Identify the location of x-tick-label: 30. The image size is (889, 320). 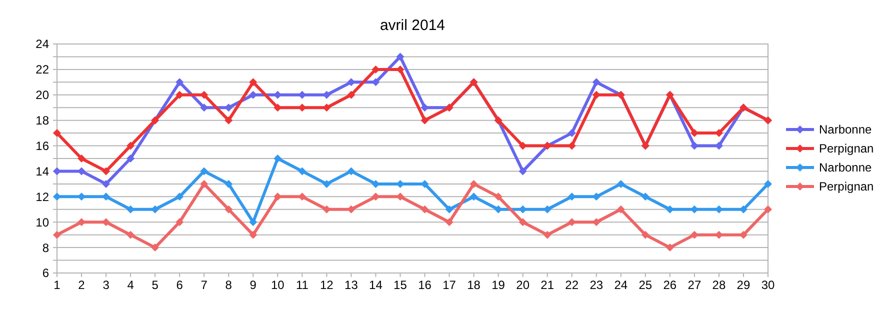
(768, 285).